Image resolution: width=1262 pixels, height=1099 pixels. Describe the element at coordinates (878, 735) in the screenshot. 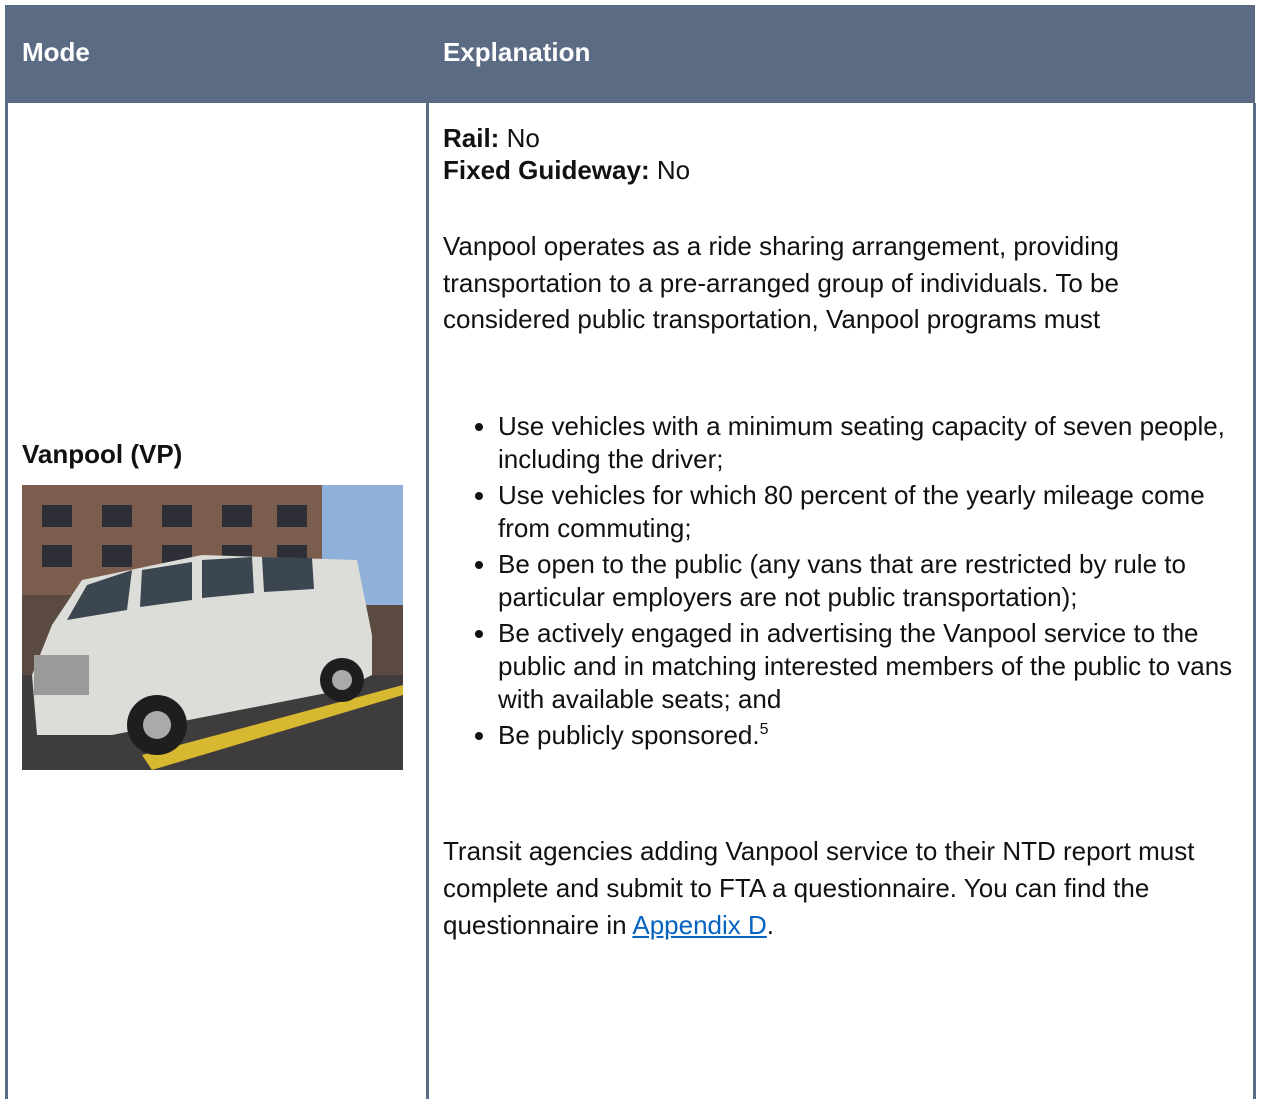

I see `list-item: Be publicly sponsored.5` at that location.